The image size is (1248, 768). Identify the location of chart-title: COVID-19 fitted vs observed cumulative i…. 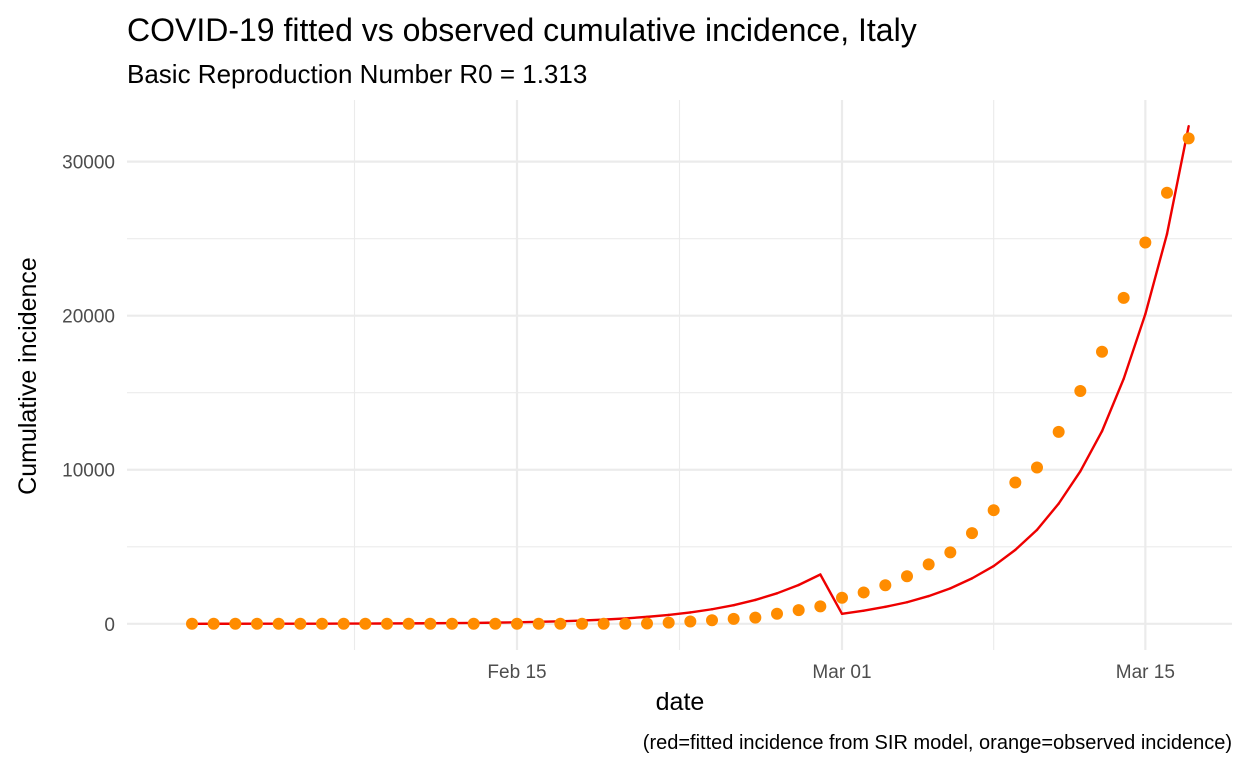
(522, 30).